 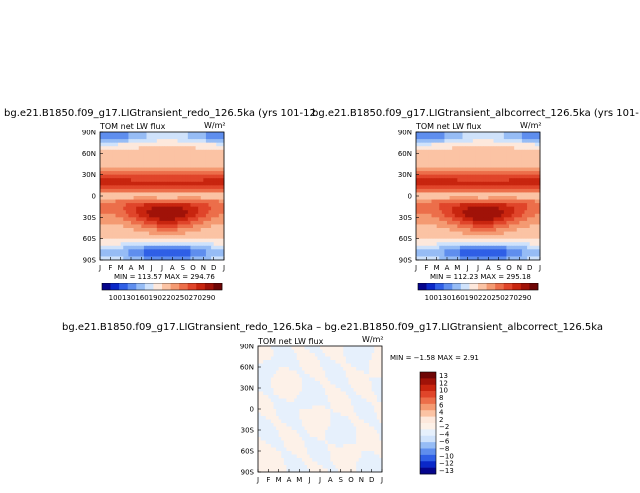 I want to click on panel1-colorbar: 100 130 160 190 220 250 270 290, so click(x=162, y=292).